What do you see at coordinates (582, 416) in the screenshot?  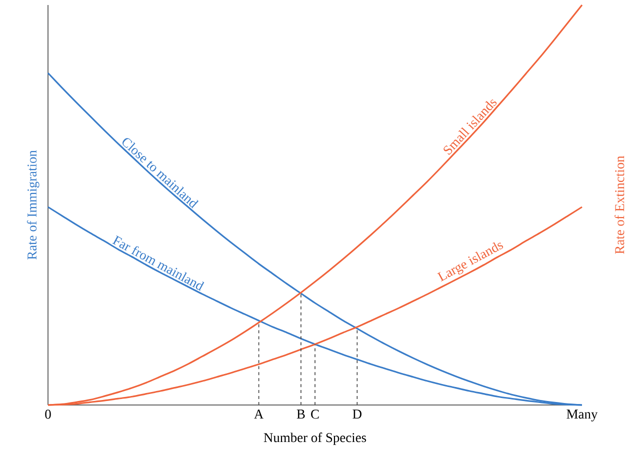 I see `x-tick-label: Many` at bounding box center [582, 416].